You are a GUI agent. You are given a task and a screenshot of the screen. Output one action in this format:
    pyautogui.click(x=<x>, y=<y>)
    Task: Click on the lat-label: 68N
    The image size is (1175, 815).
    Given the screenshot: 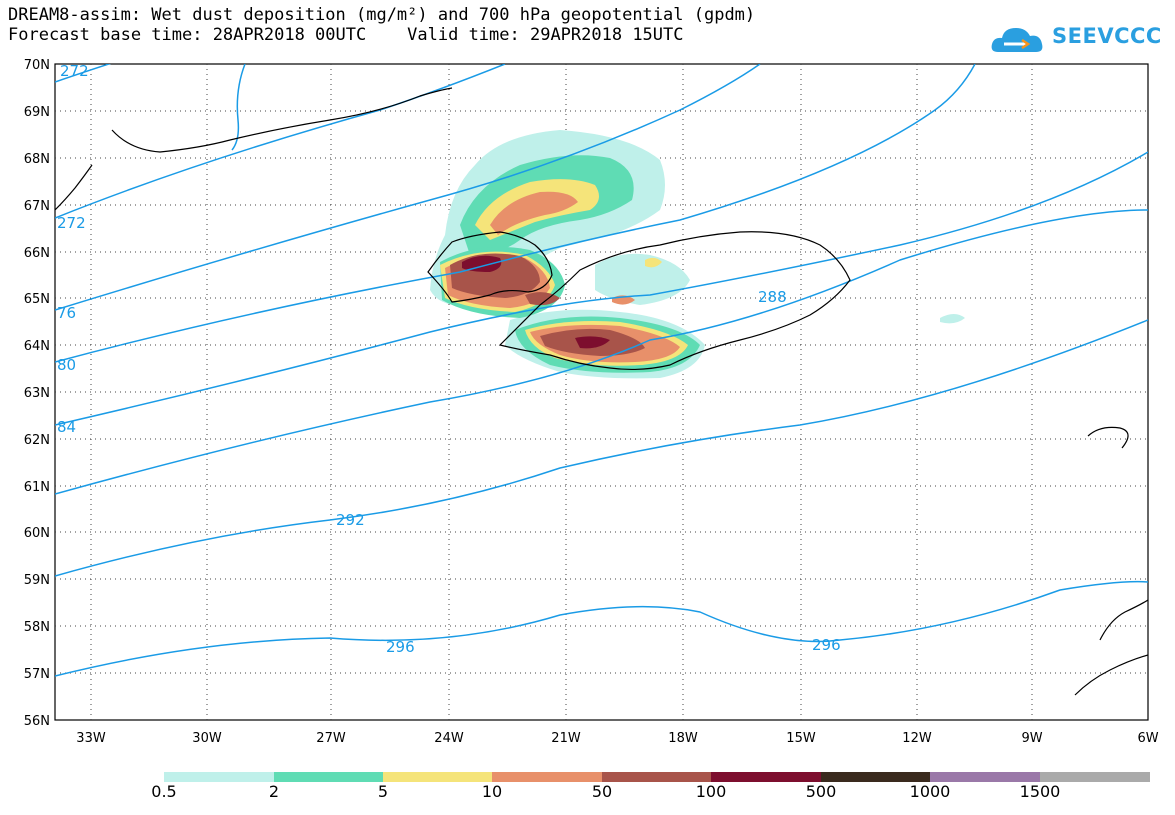 What is the action you would take?
    pyautogui.click(x=37, y=159)
    